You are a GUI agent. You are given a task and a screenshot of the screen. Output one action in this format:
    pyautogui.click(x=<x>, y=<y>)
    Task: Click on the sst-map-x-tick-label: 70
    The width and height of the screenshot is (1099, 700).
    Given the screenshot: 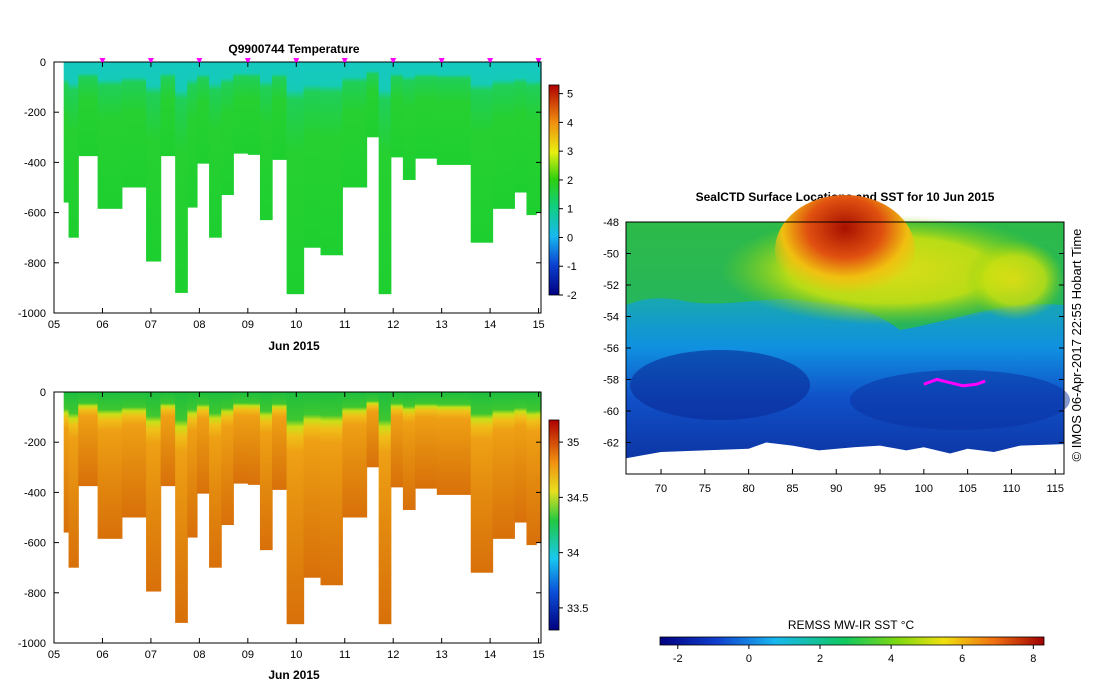 What is the action you would take?
    pyautogui.click(x=661, y=489)
    